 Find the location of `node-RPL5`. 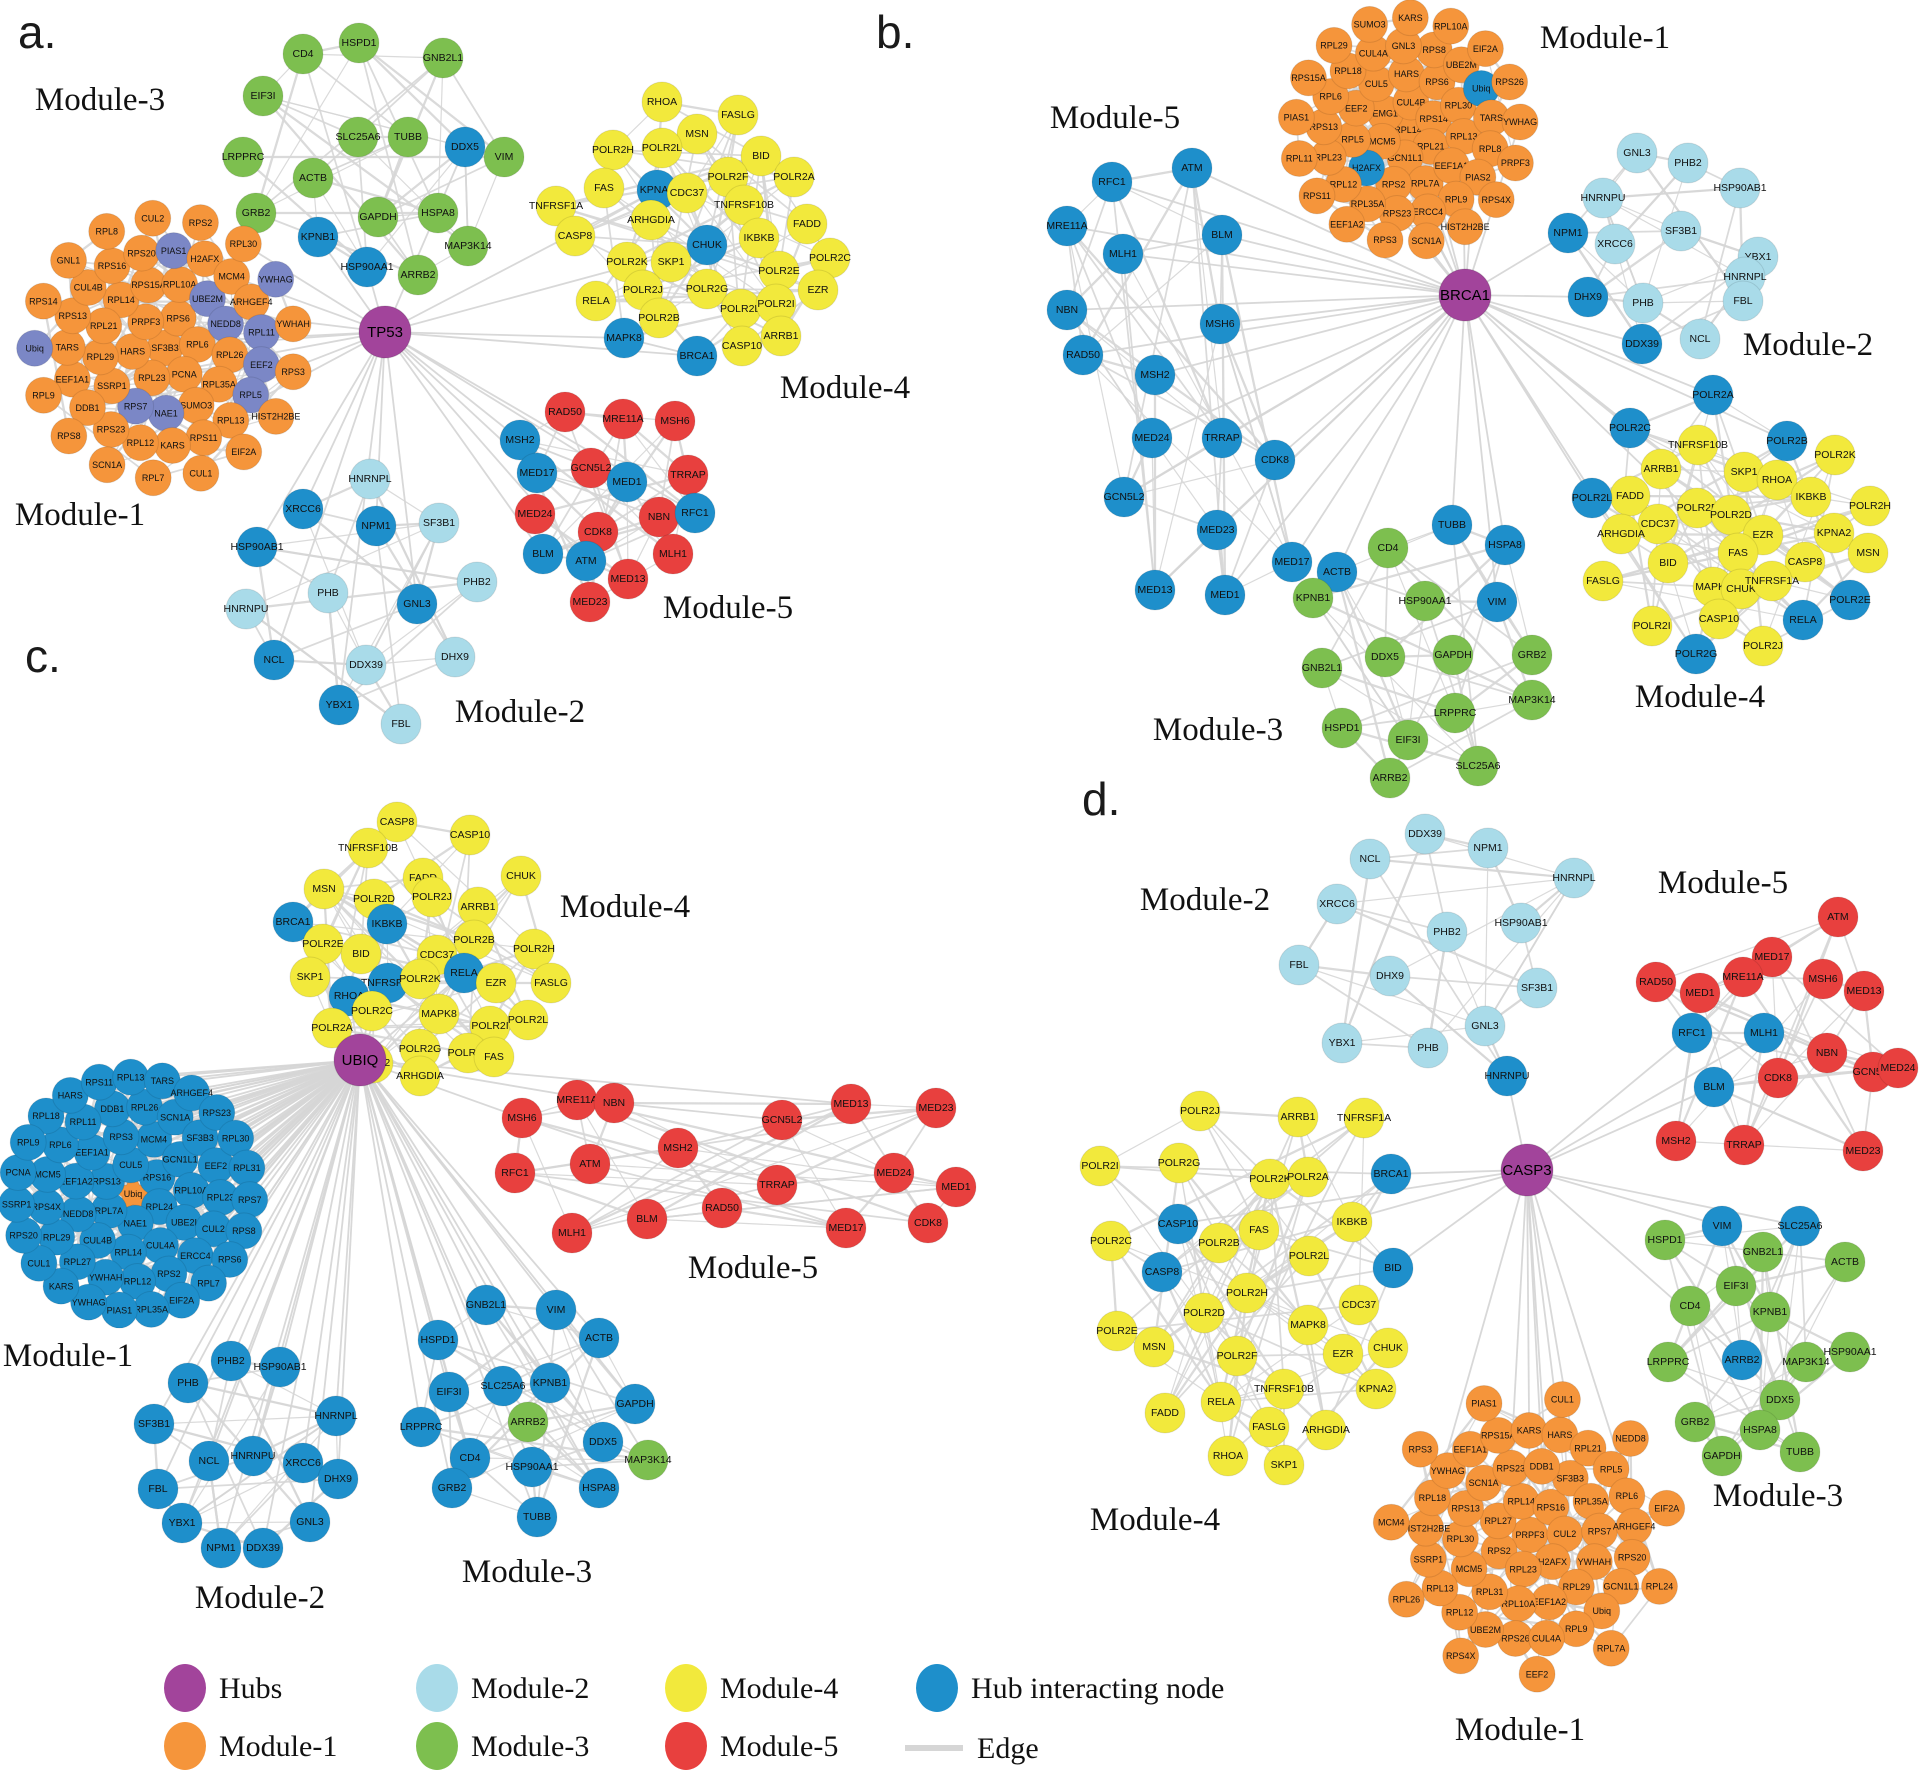

node-RPL5 is located at coordinates (251, 395).